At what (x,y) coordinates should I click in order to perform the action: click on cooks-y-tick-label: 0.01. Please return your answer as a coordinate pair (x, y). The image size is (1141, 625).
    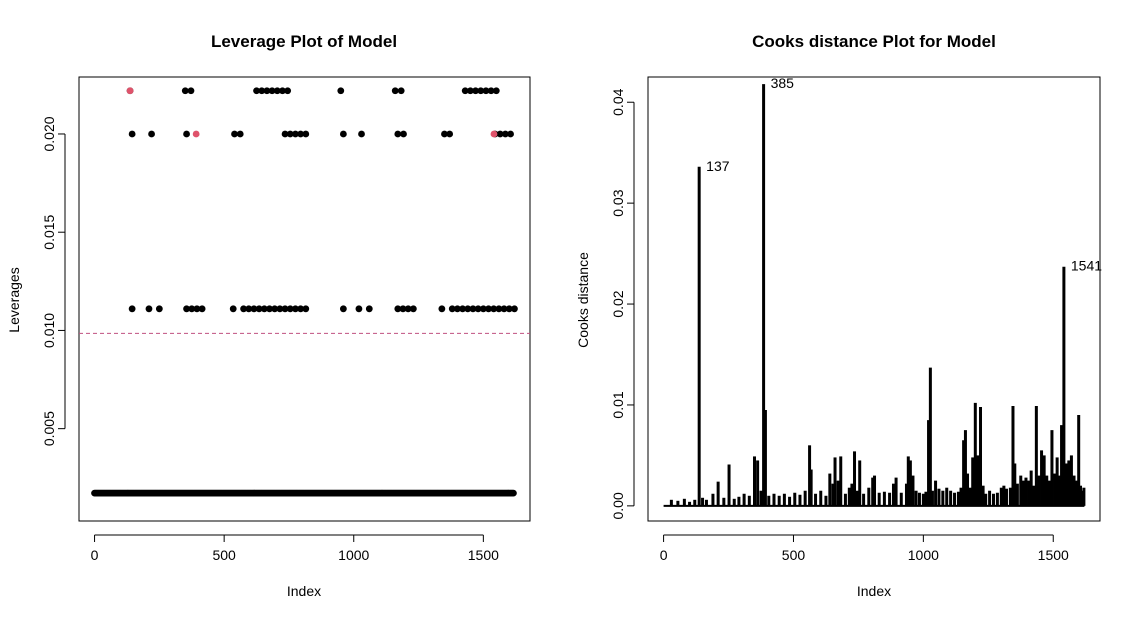
    Looking at the image, I should click on (618, 404).